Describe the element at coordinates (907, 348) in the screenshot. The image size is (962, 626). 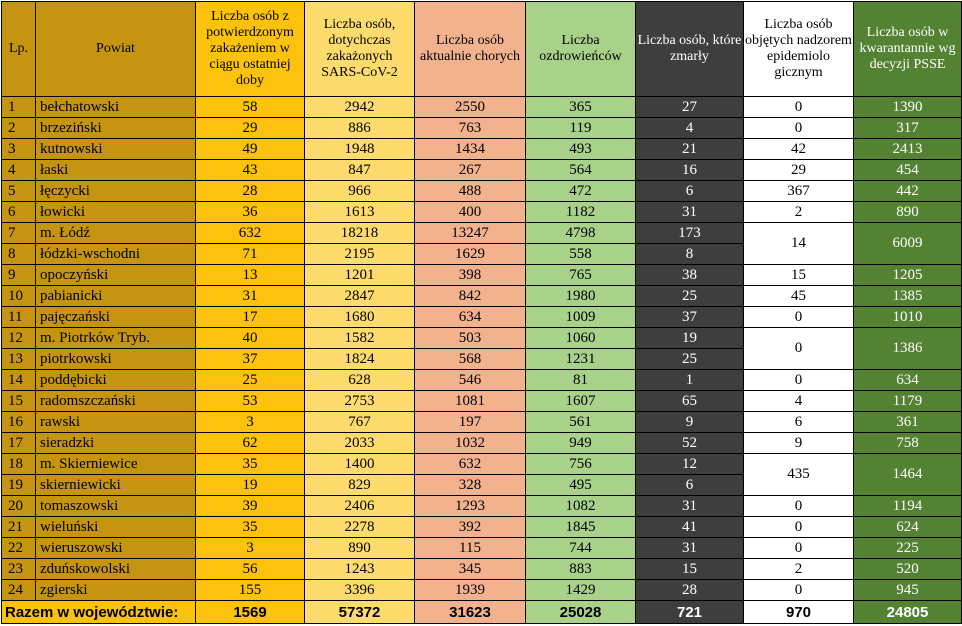
I see `cell-quarantine: 1386` at that location.